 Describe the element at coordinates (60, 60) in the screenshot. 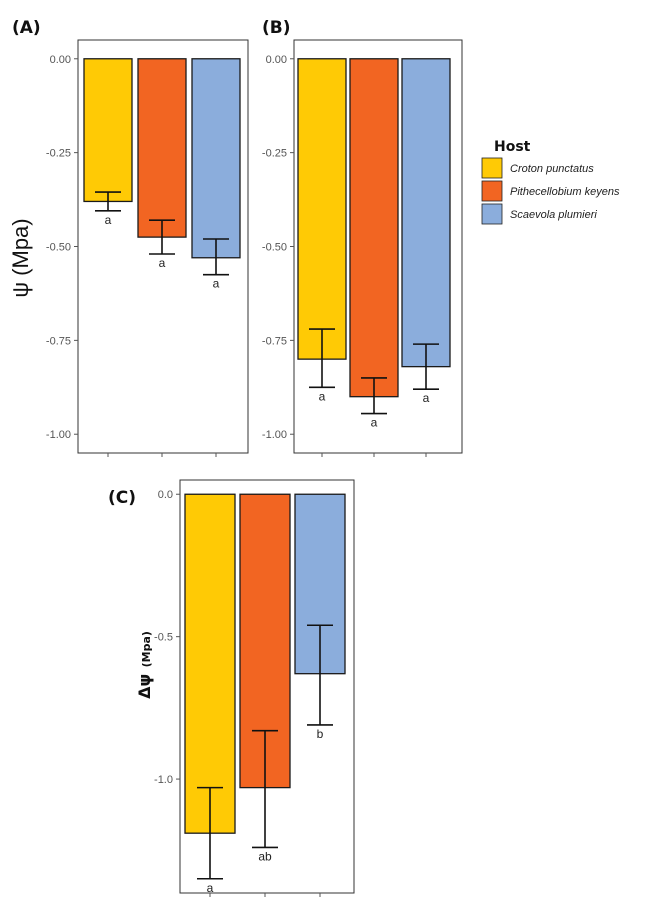

I see `panel-a-y-tick-label: 0.00` at that location.